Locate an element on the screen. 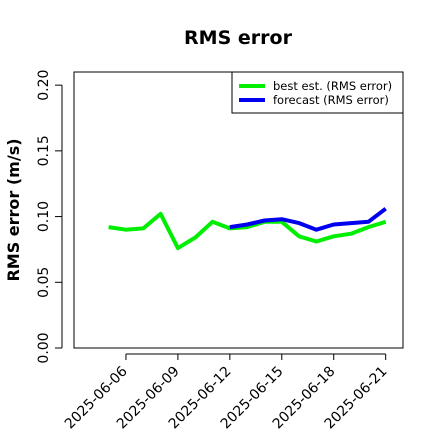  y-axis: 0.00 0.05 0.10 0.15 0.20 is located at coordinates (49, 217).